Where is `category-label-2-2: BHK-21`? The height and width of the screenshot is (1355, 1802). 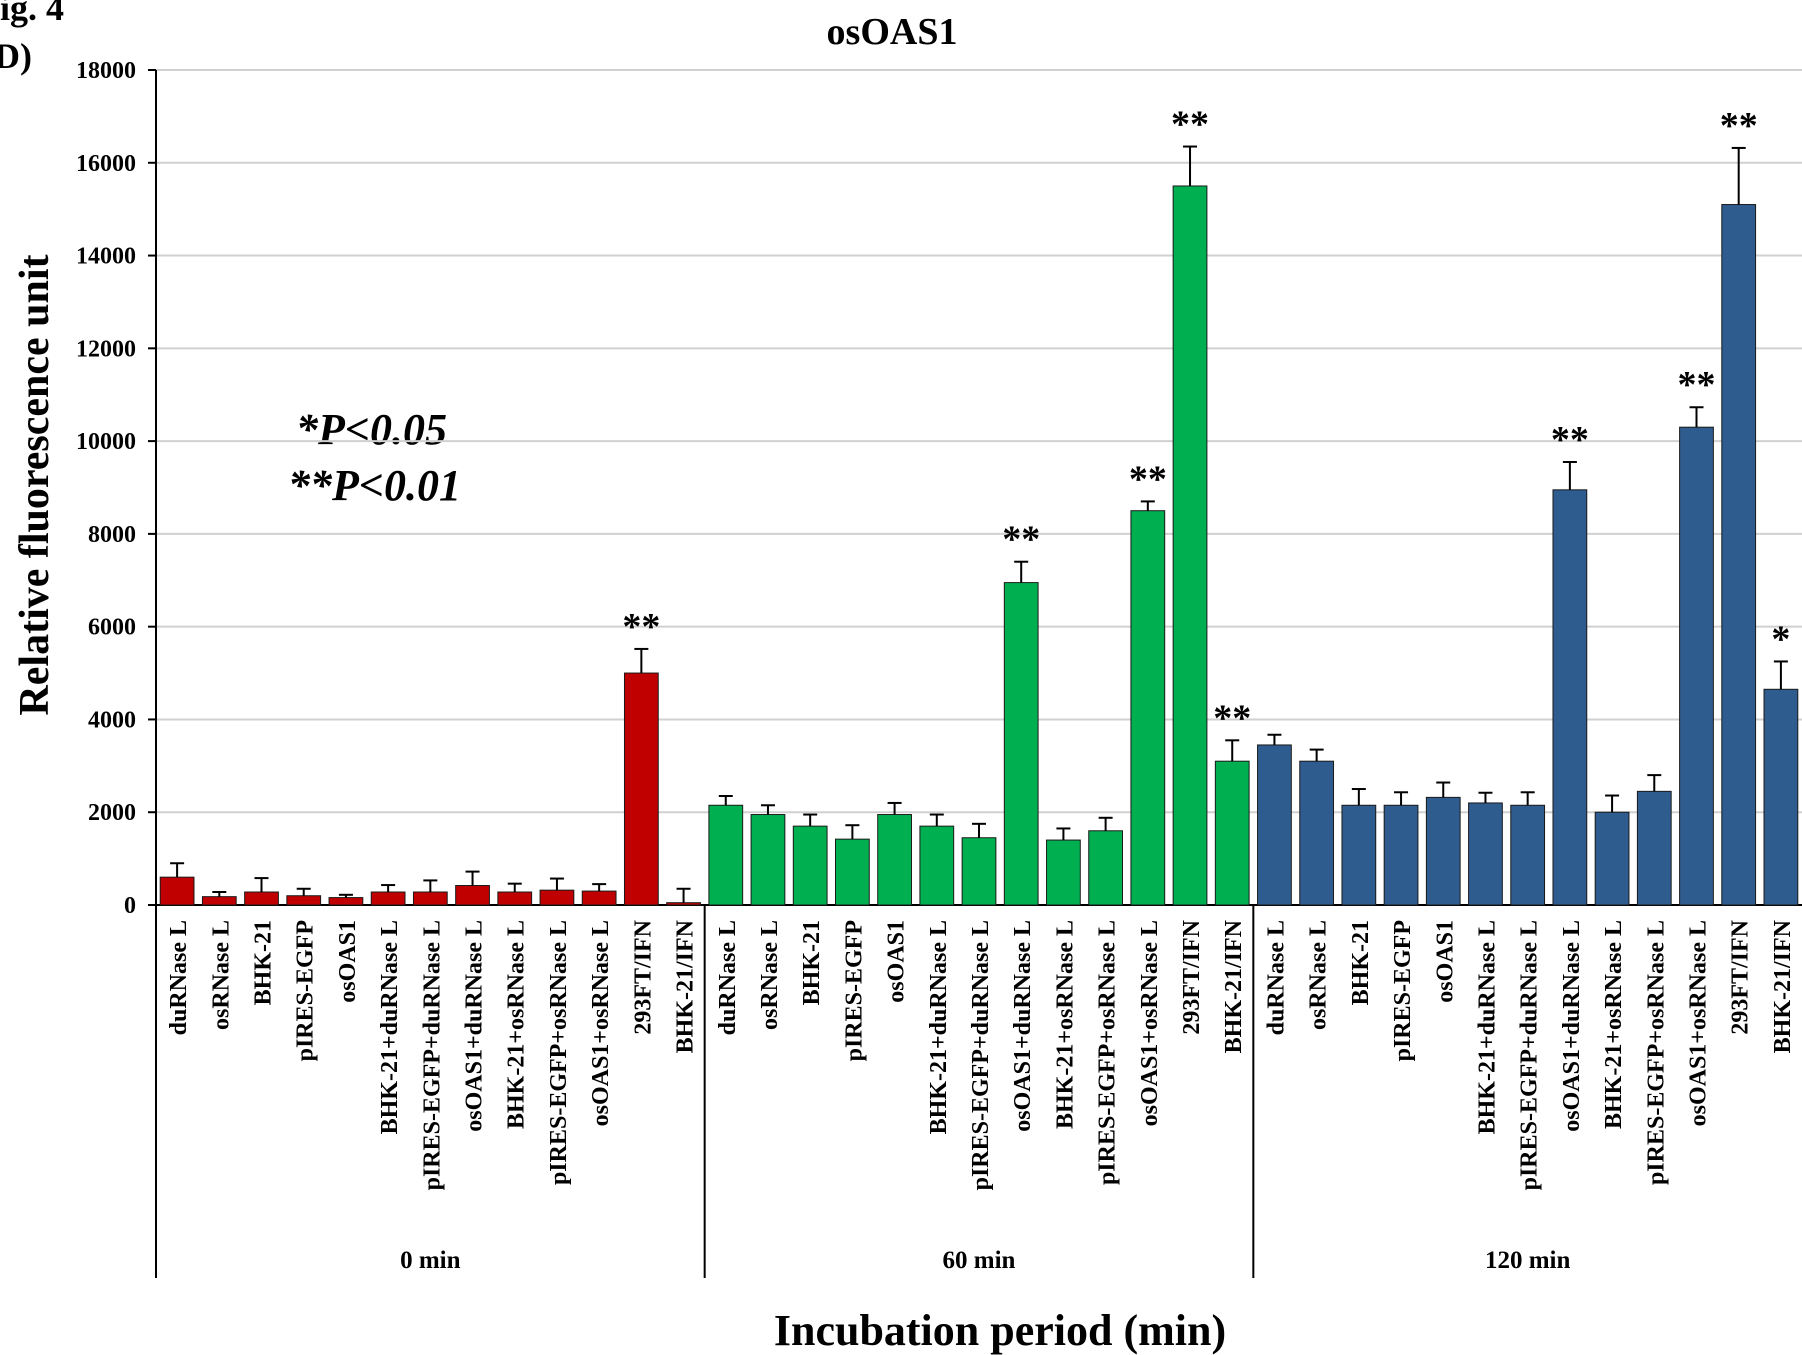 category-label-2-2: BHK-21 is located at coordinates (1361, 962).